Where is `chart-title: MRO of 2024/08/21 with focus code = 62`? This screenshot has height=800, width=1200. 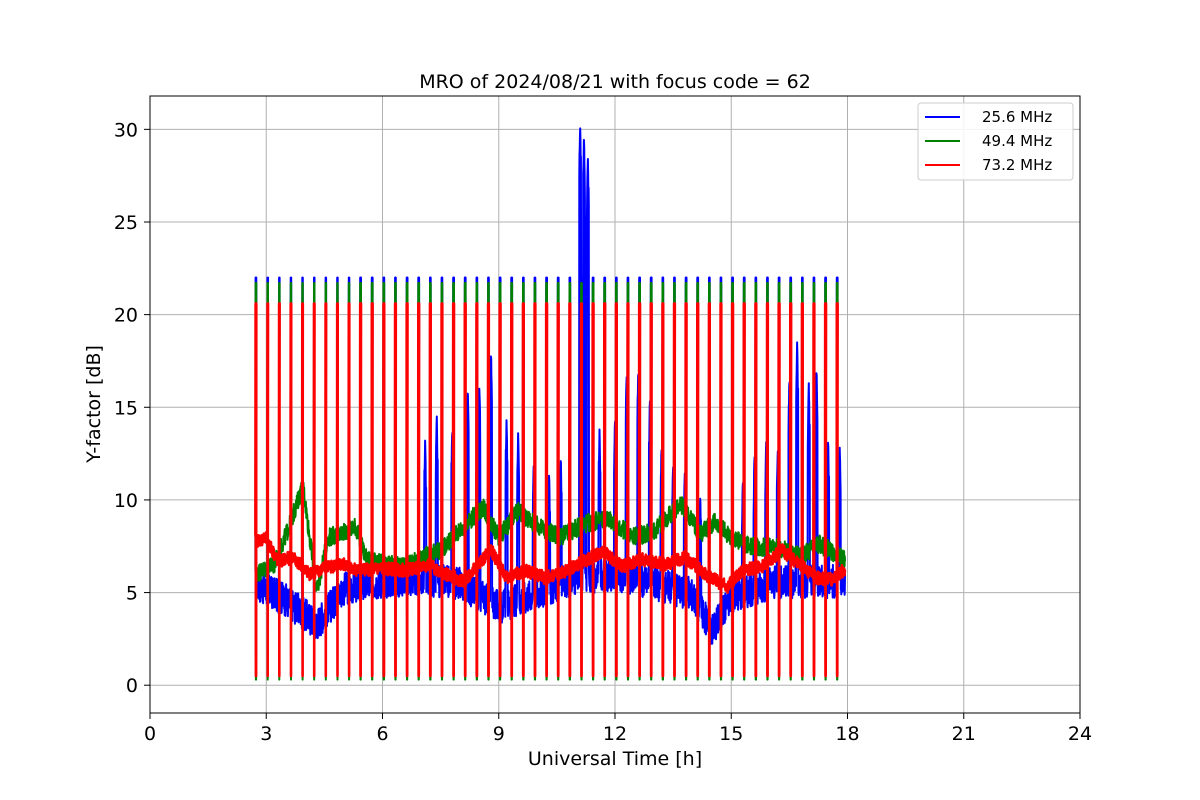 chart-title: MRO of 2024/08/21 with focus code = 62 is located at coordinates (615, 82).